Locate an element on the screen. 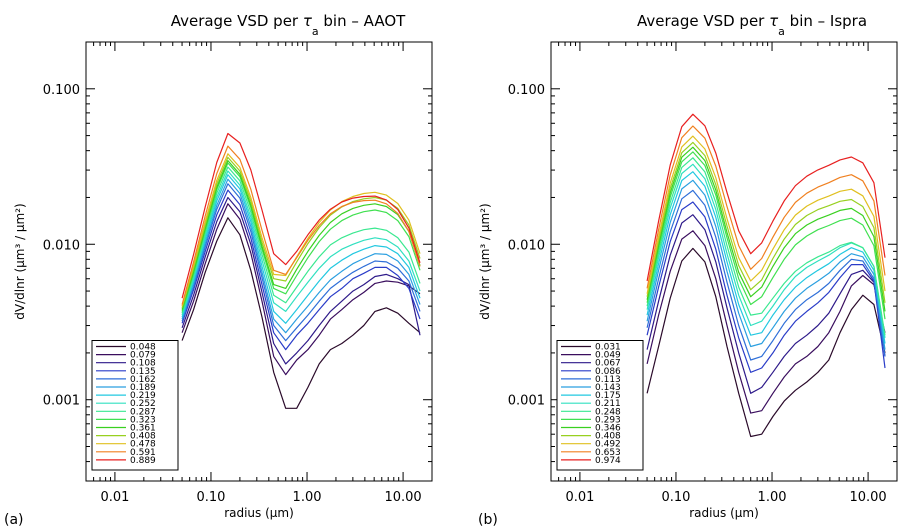 This screenshot has height=529, width=904. series-line-0.252 is located at coordinates (301, 243).